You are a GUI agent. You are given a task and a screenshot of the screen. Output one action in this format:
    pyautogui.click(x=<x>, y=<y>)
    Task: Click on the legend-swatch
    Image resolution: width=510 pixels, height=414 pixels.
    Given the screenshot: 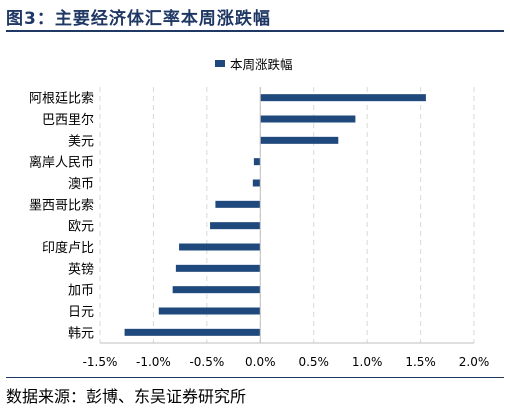 What is the action you would take?
    pyautogui.click(x=220, y=63)
    